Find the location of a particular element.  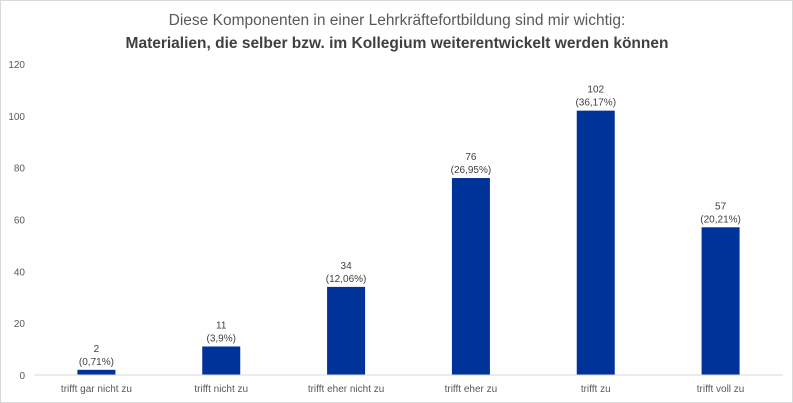

data-label-value: 76 is located at coordinates (471, 157).